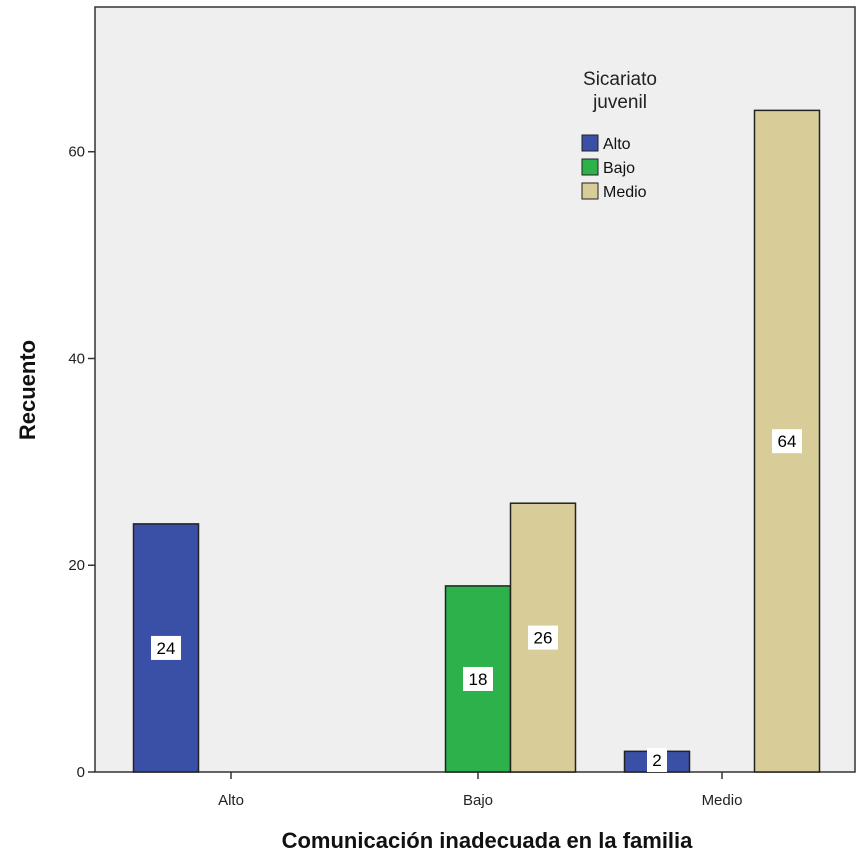 The height and width of the screenshot is (860, 858). Describe the element at coordinates (619, 102) in the screenshot. I see `legend-title: juvenil` at that location.